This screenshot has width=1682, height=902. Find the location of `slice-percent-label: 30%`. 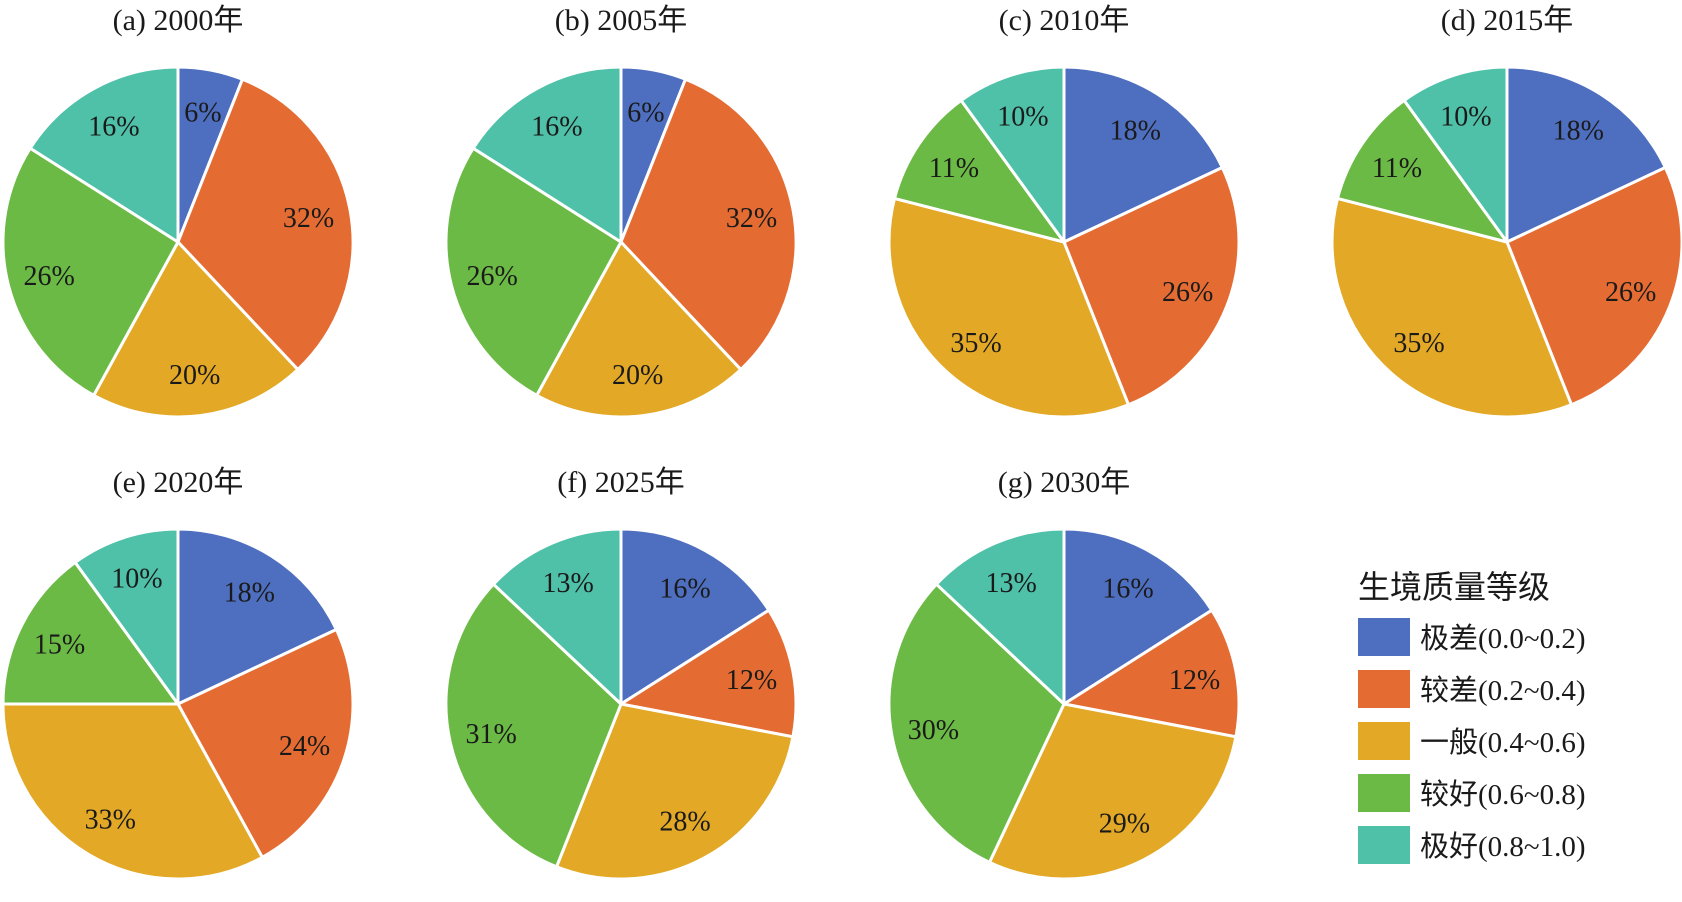

slice-percent-label: 30% is located at coordinates (933, 730).